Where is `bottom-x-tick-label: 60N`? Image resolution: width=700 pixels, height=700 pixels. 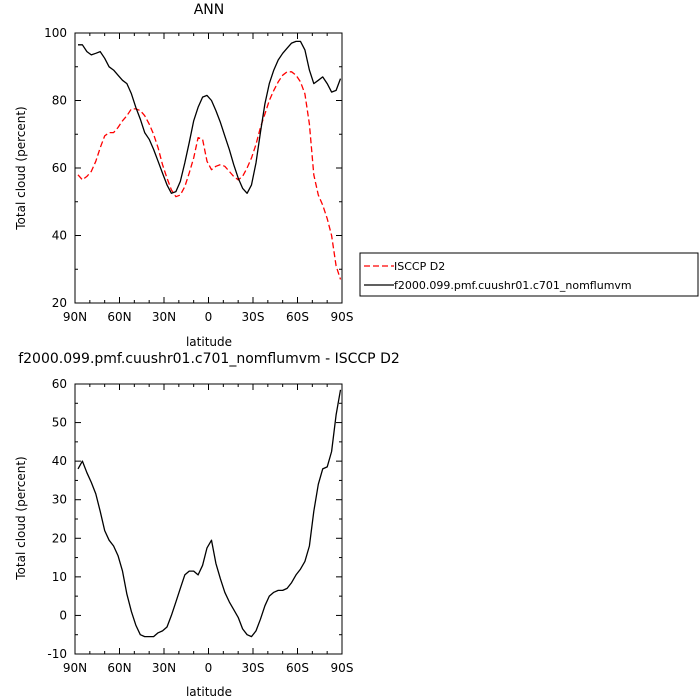 bottom-x-tick-label: 60N is located at coordinates (119, 668).